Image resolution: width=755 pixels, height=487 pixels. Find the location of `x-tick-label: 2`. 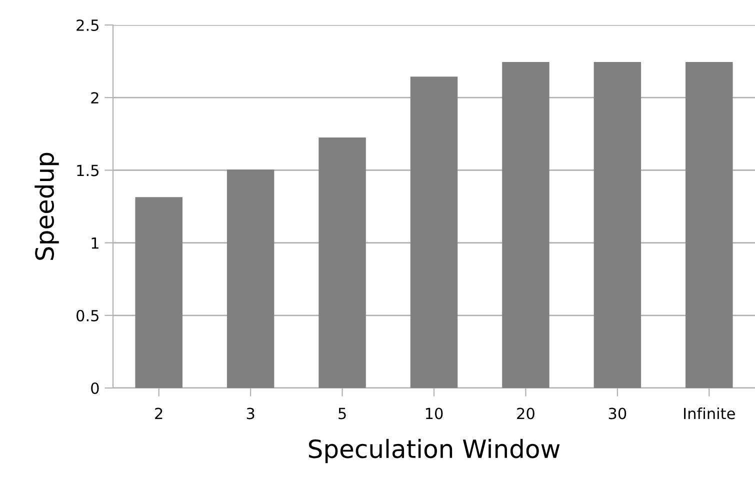

x-tick-label: 2 is located at coordinates (158, 414).